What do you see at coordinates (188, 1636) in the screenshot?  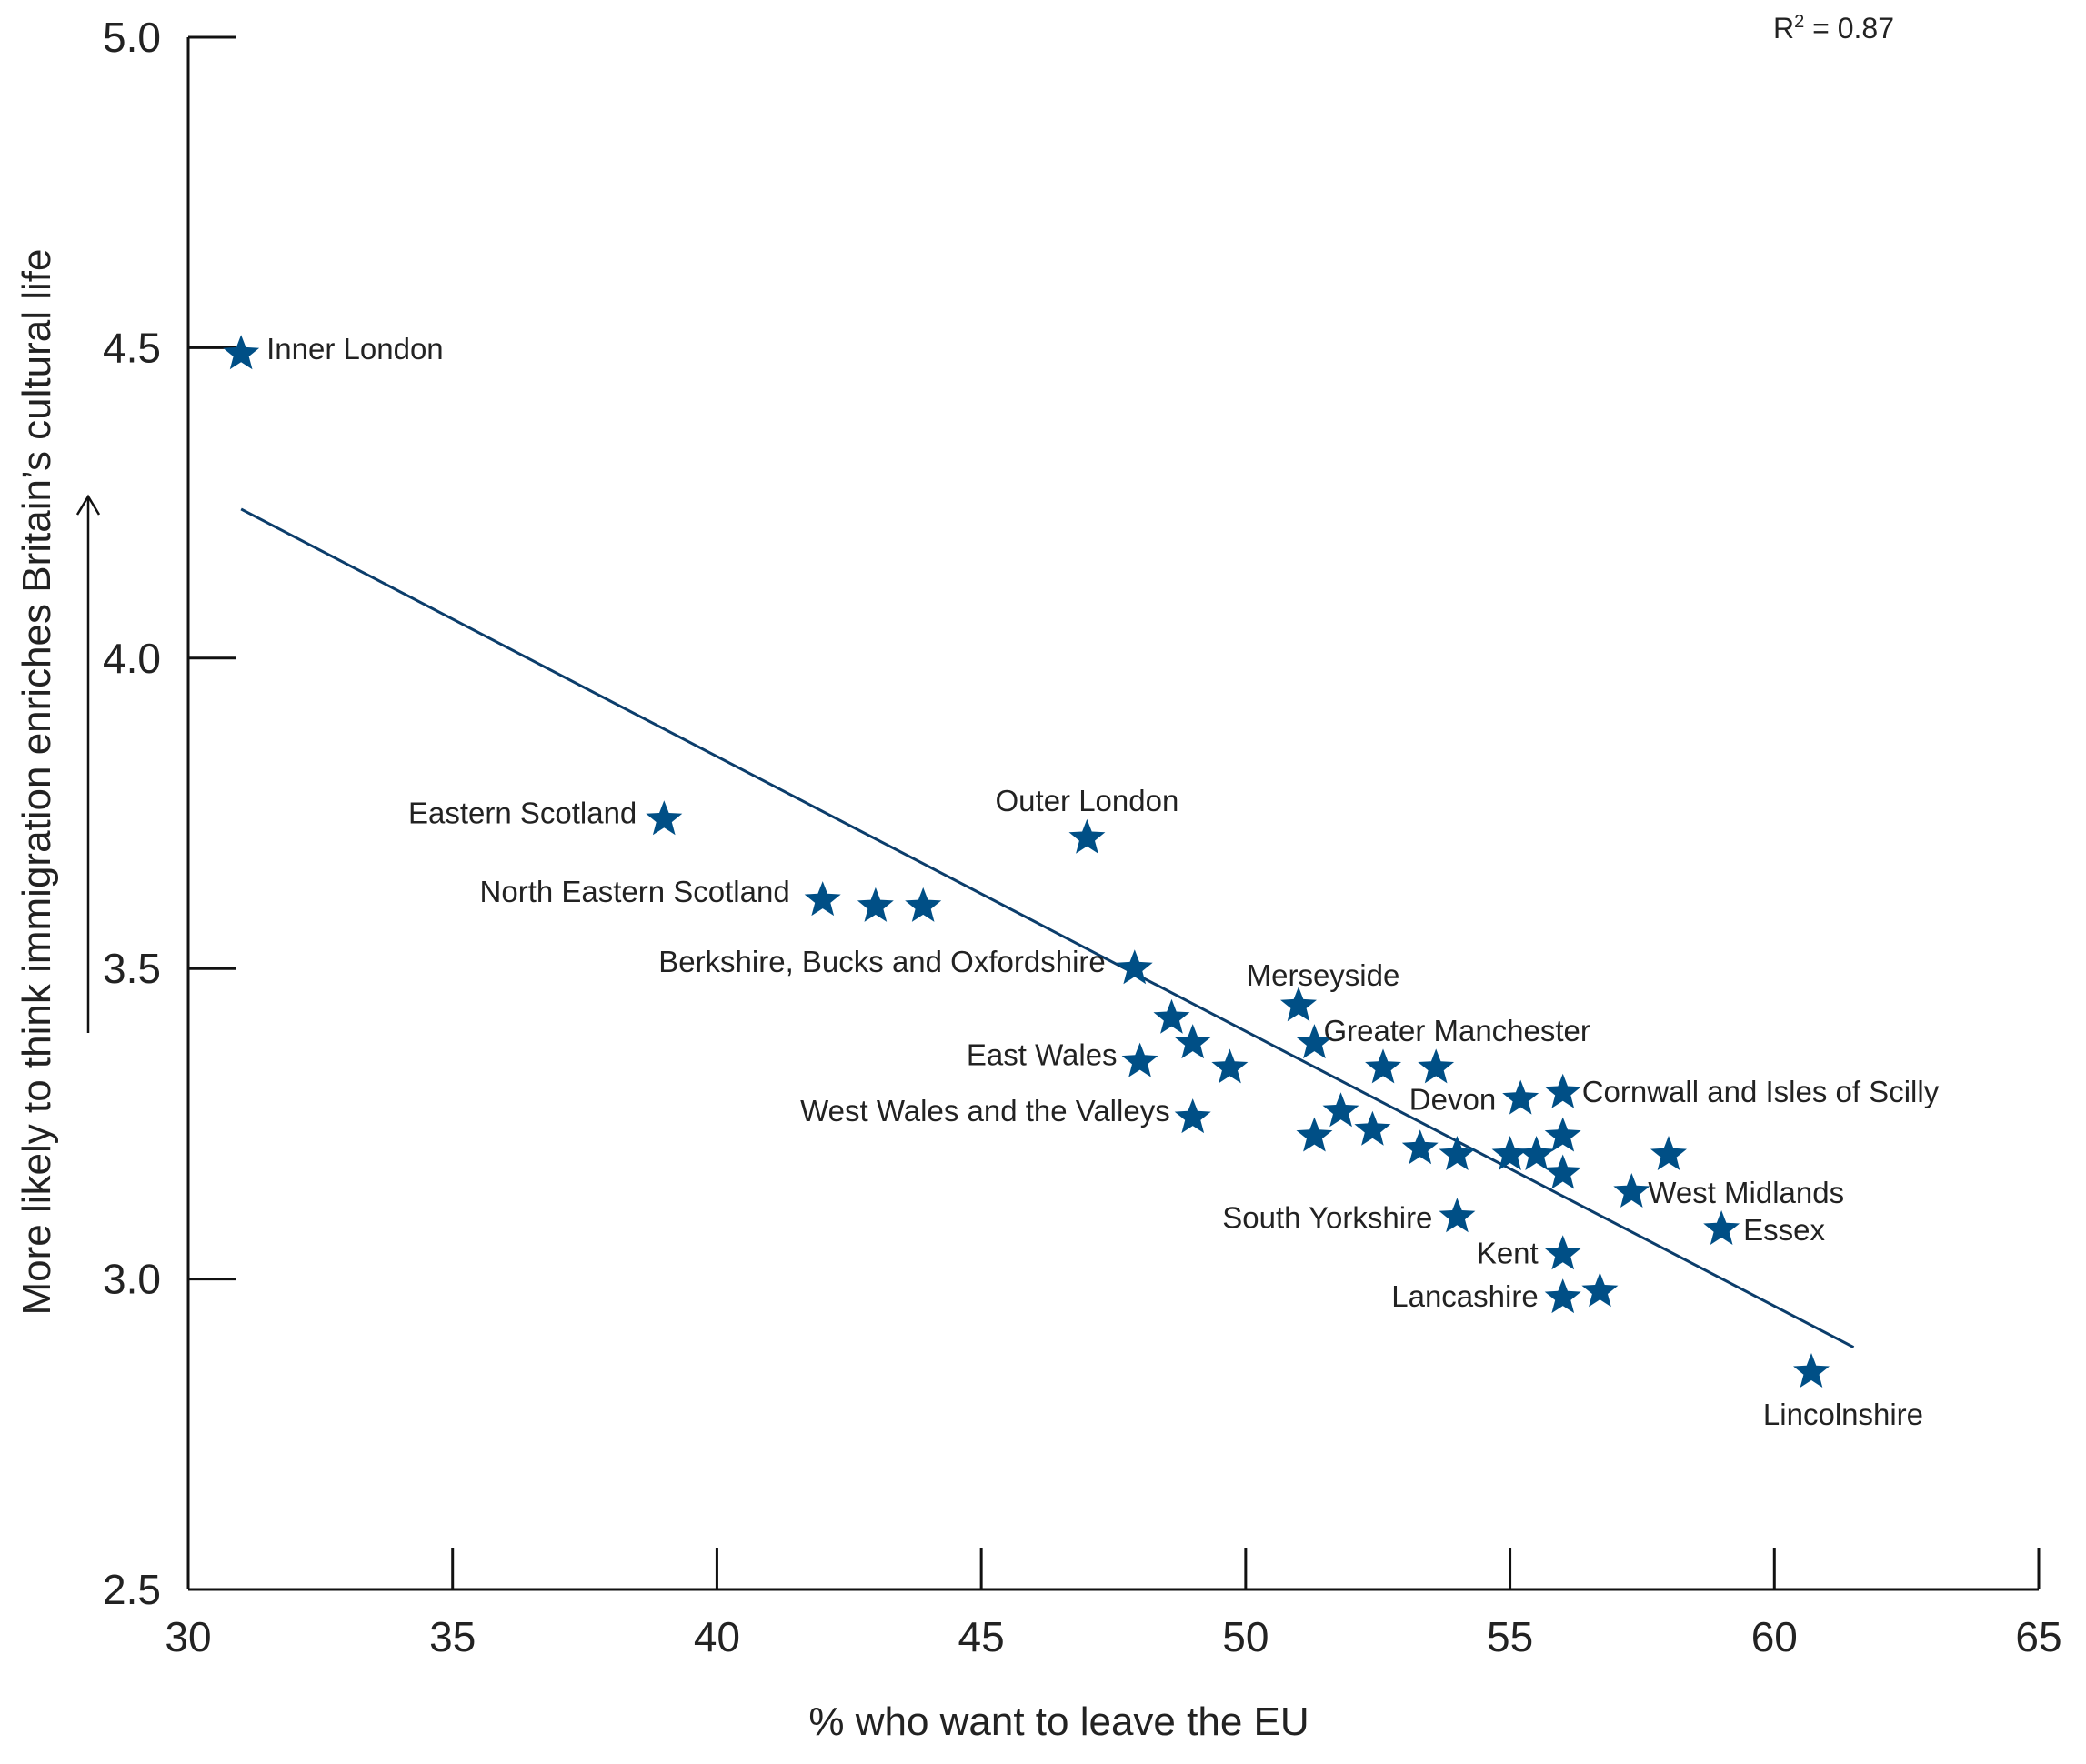 I see `x-tick-label: 30` at bounding box center [188, 1636].